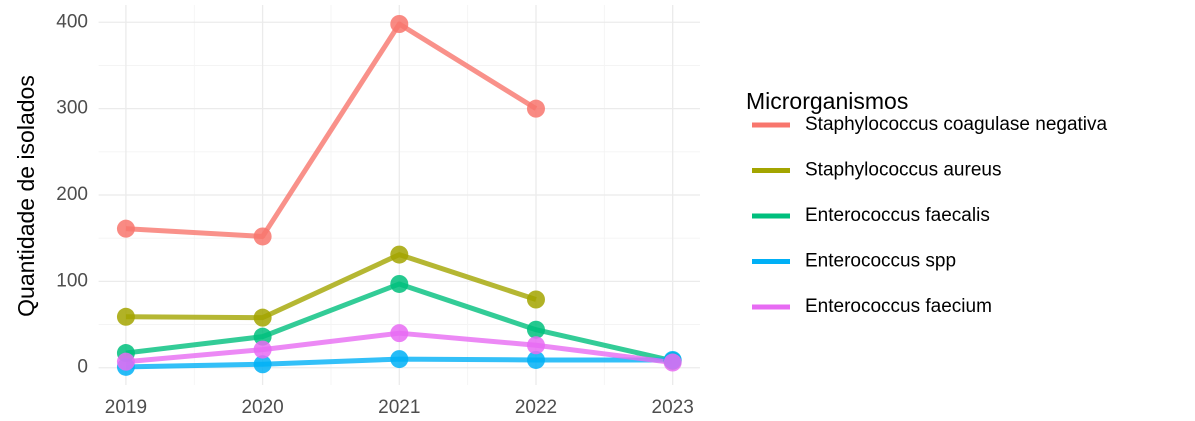 Image resolution: width=1195 pixels, height=421 pixels. Describe the element at coordinates (536, 407) in the screenshot. I see `x-tick-label: 2022` at that location.